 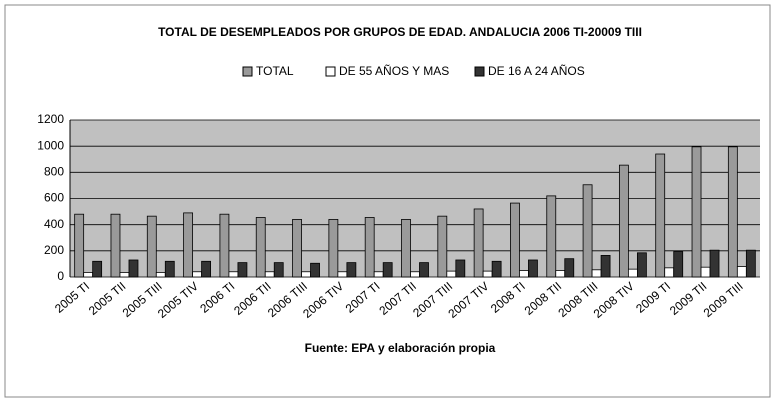 What do you see at coordinates (275, 71) in the screenshot?
I see `legend-label: TOTAL` at bounding box center [275, 71].